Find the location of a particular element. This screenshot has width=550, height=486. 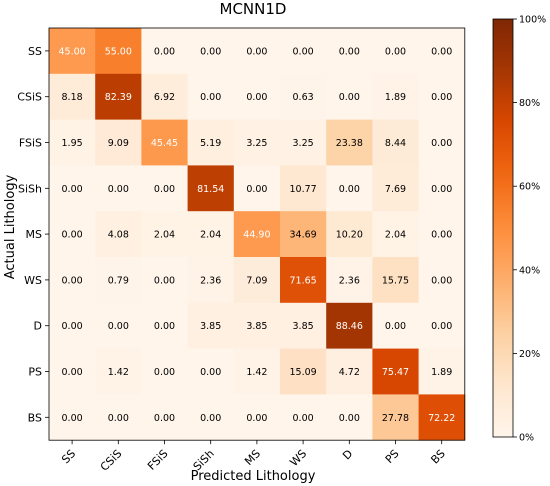

cell-value-label: 82.39 is located at coordinates (118, 97).